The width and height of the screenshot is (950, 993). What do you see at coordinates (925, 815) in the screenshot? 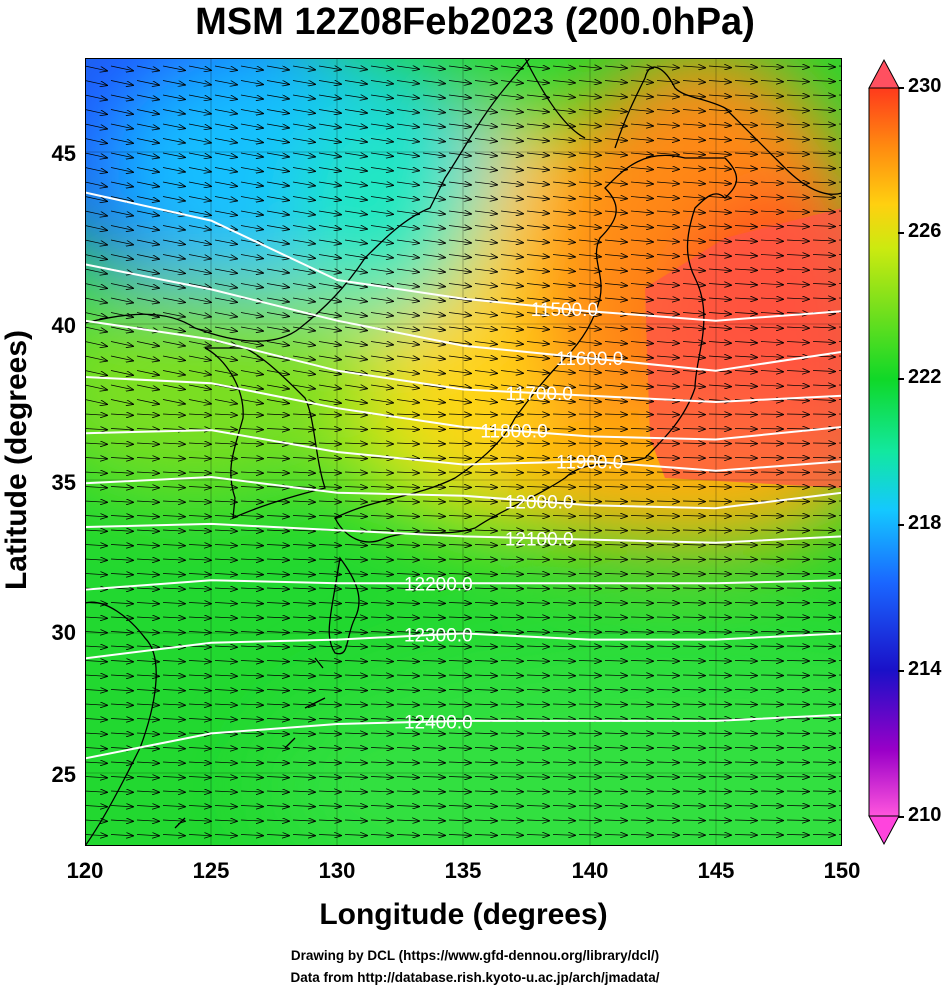
I see `colorbar-tick-label: 210` at bounding box center [925, 815].